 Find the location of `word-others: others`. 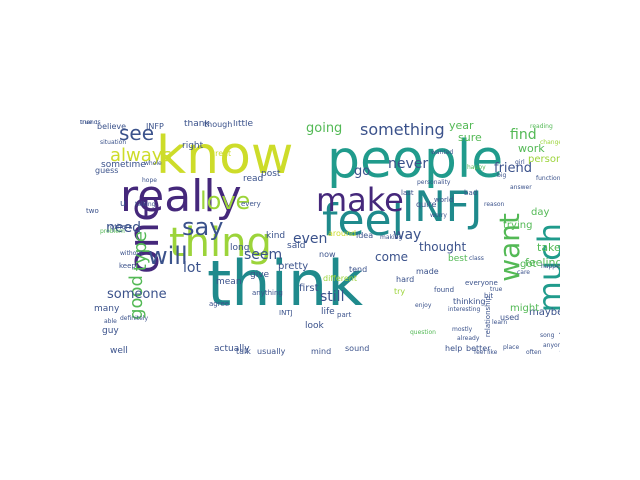

word-others: others is located at coordinates (121, 227).